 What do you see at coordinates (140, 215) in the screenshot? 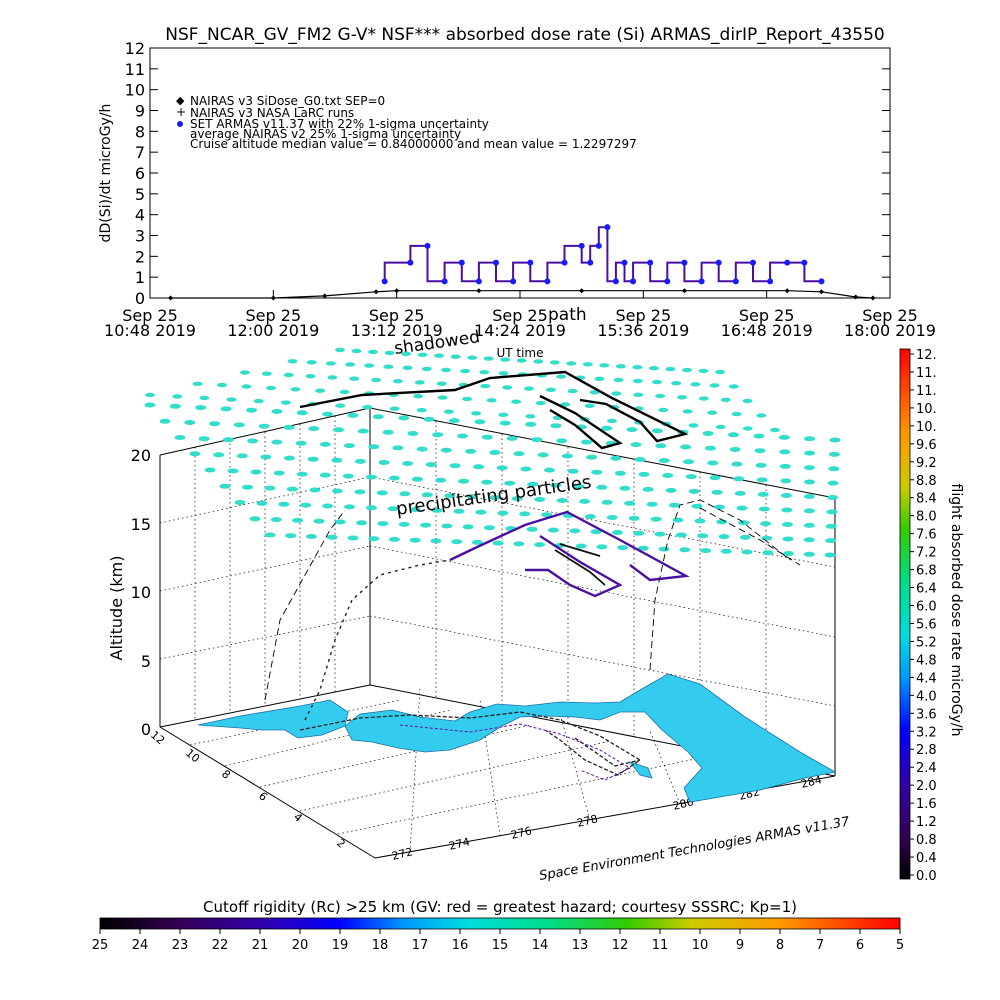
I see `top-y-tick-label: 4` at bounding box center [140, 215].